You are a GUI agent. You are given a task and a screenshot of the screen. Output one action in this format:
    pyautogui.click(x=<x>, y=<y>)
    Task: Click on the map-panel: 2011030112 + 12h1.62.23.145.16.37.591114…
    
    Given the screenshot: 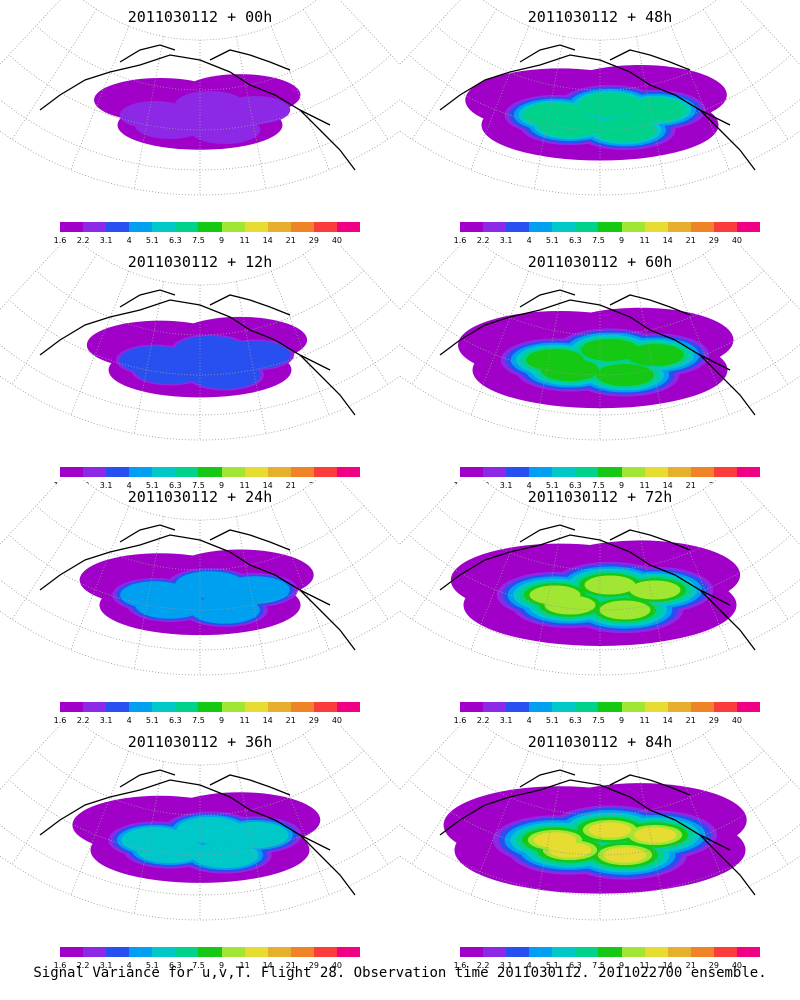 What is the action you would take?
    pyautogui.click(x=200, y=367)
    